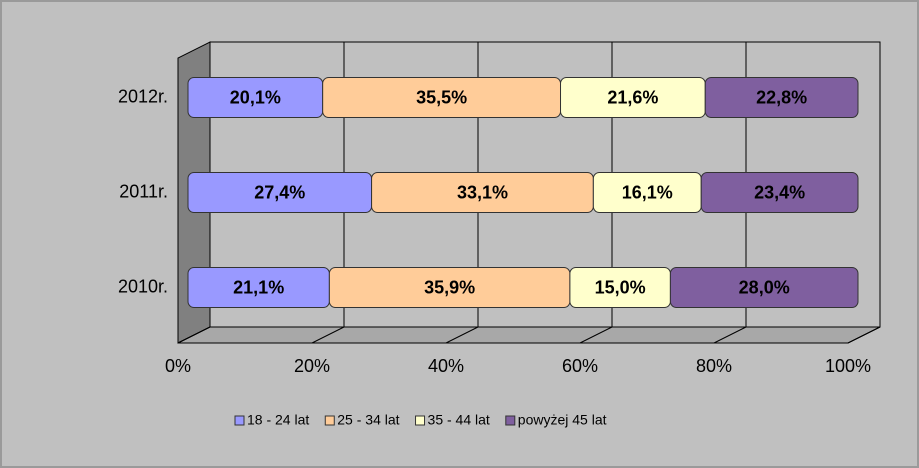 This screenshot has width=919, height=468. What do you see at coordinates (529, 335) in the screenshot?
I see `floor` at bounding box center [529, 335].